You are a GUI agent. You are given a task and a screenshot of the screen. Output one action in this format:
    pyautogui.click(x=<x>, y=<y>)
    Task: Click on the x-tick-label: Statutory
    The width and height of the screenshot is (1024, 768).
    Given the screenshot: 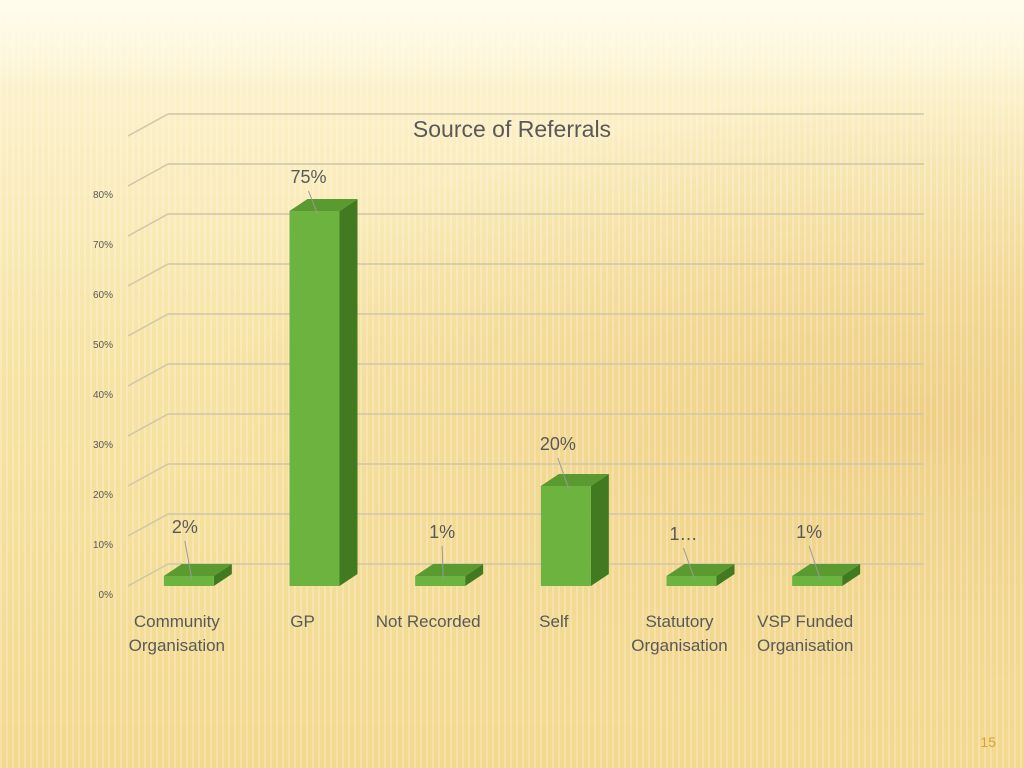 What is the action you would take?
    pyautogui.click(x=679, y=621)
    